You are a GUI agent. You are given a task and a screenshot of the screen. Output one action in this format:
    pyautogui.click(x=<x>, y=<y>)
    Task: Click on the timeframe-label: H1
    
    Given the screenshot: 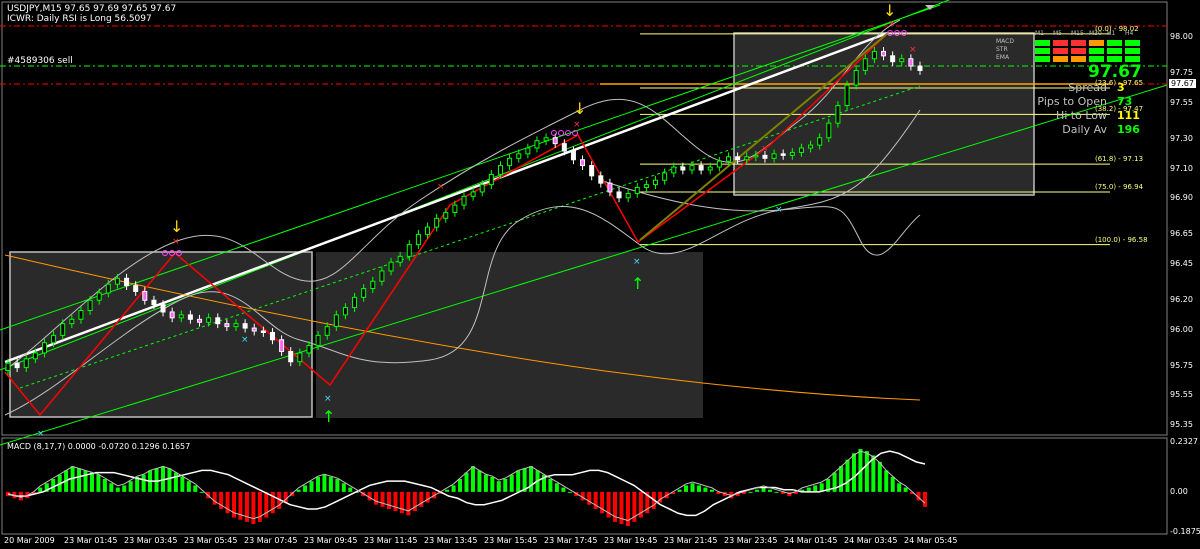 What is the action you would take?
    pyautogui.click(x=1111, y=33)
    